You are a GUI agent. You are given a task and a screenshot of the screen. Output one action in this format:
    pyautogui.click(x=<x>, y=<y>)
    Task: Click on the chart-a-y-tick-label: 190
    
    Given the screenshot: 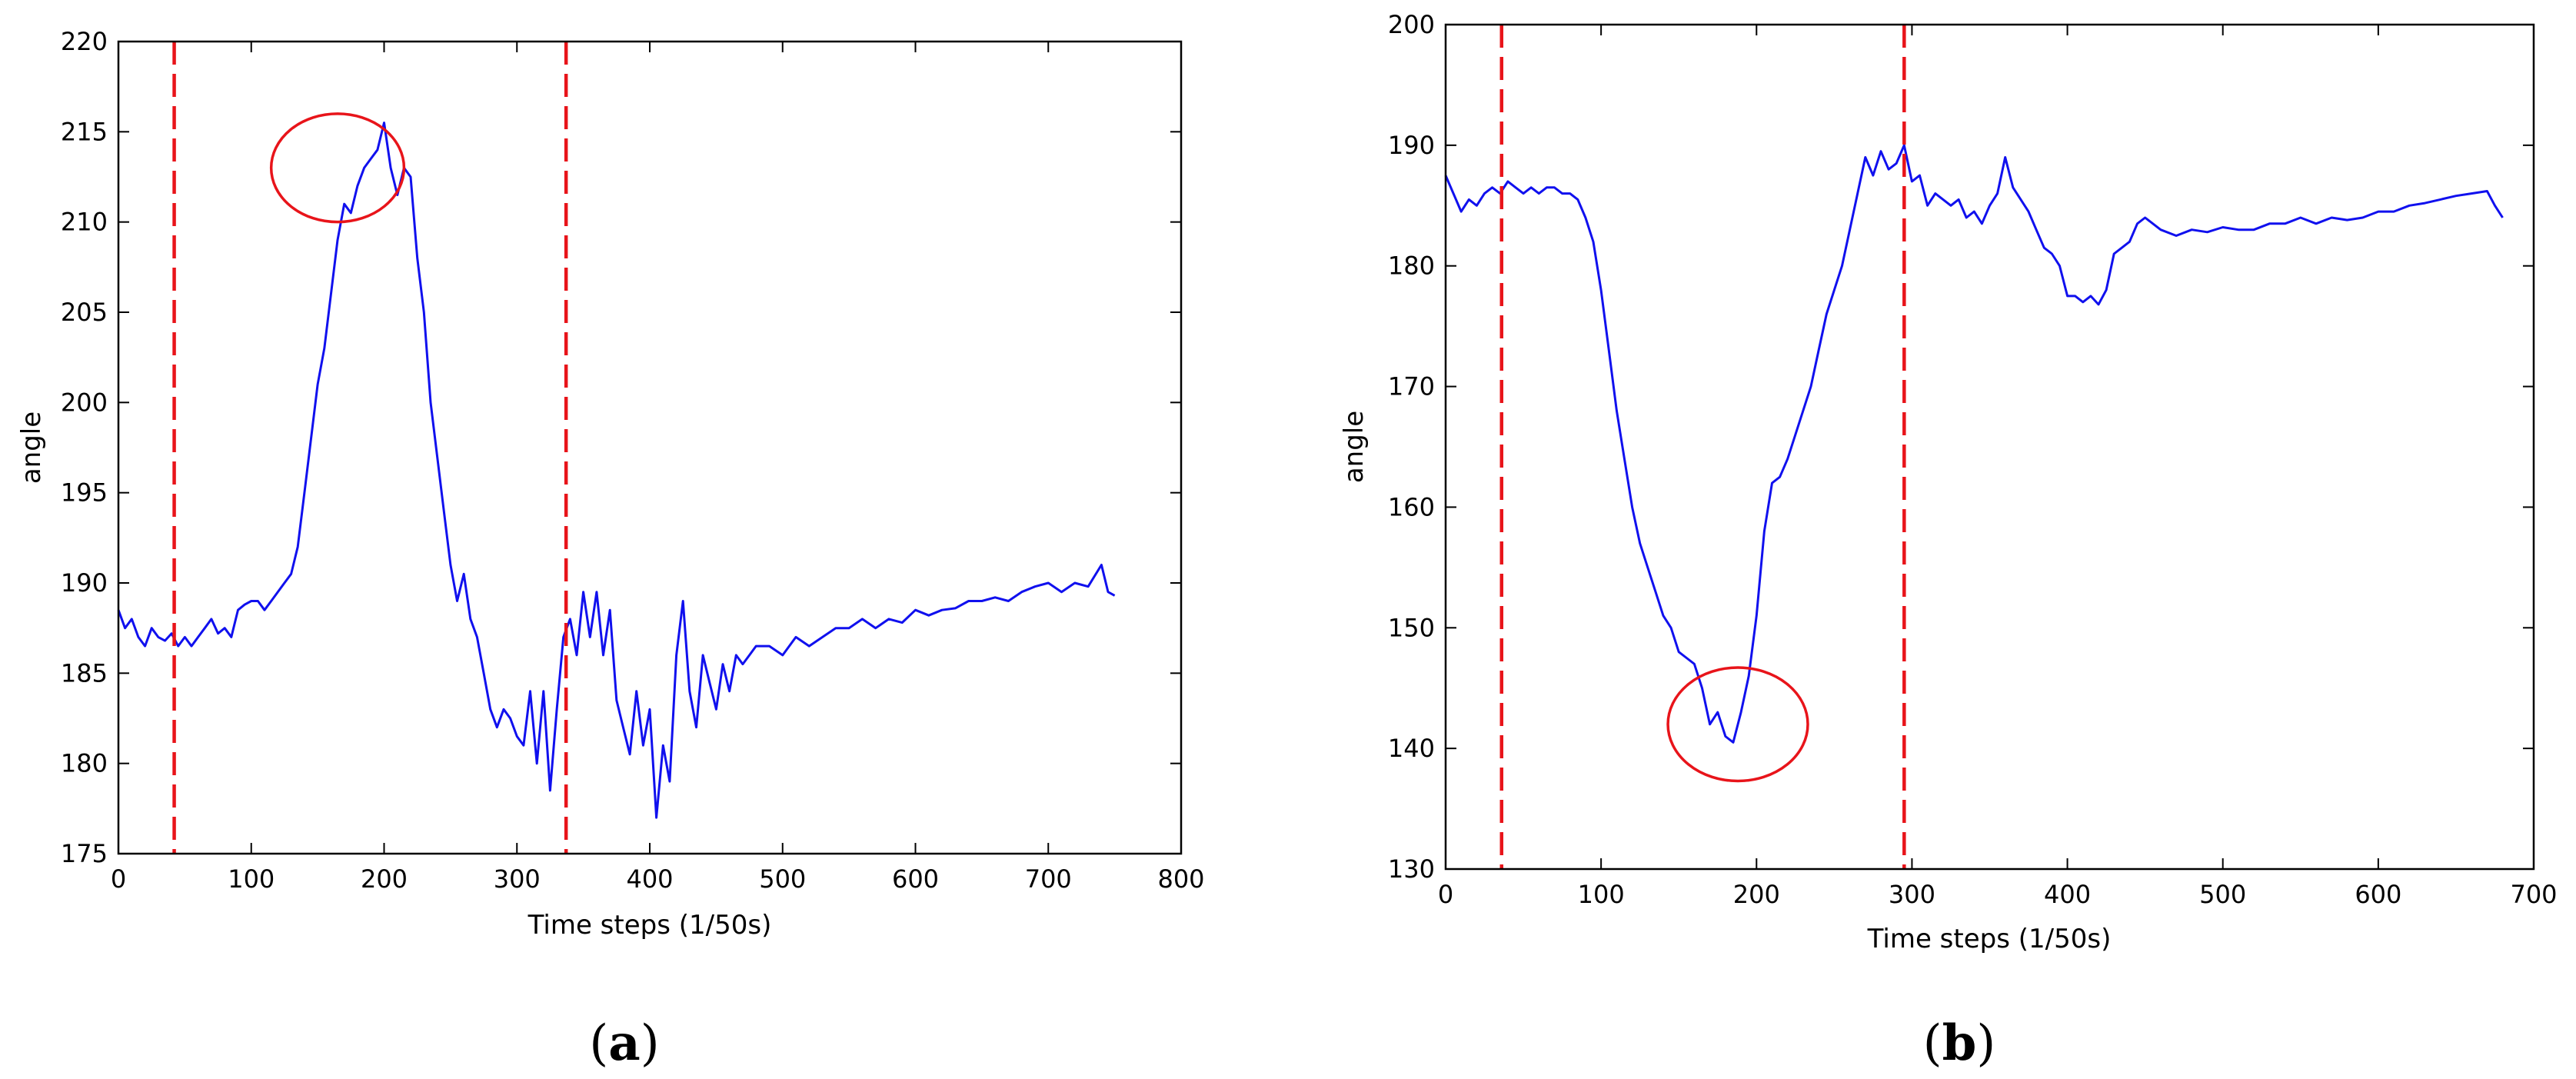 What is the action you would take?
    pyautogui.click(x=84, y=583)
    